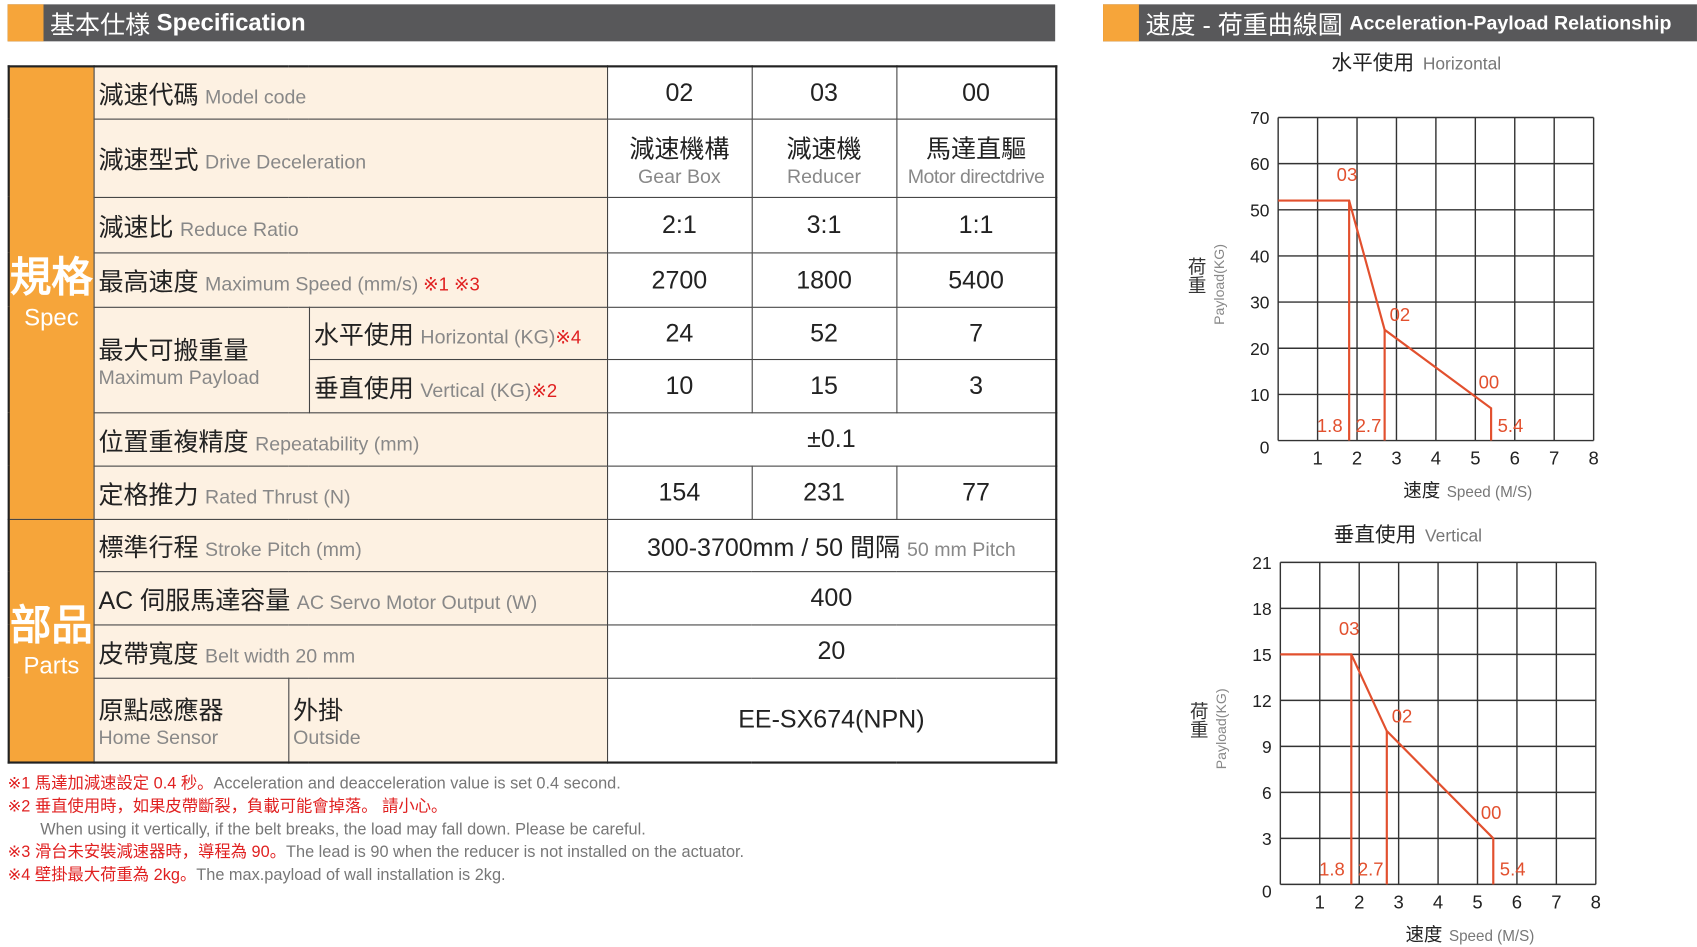  Describe the element at coordinates (976, 92) in the screenshot. I see `cell: 00` at that location.